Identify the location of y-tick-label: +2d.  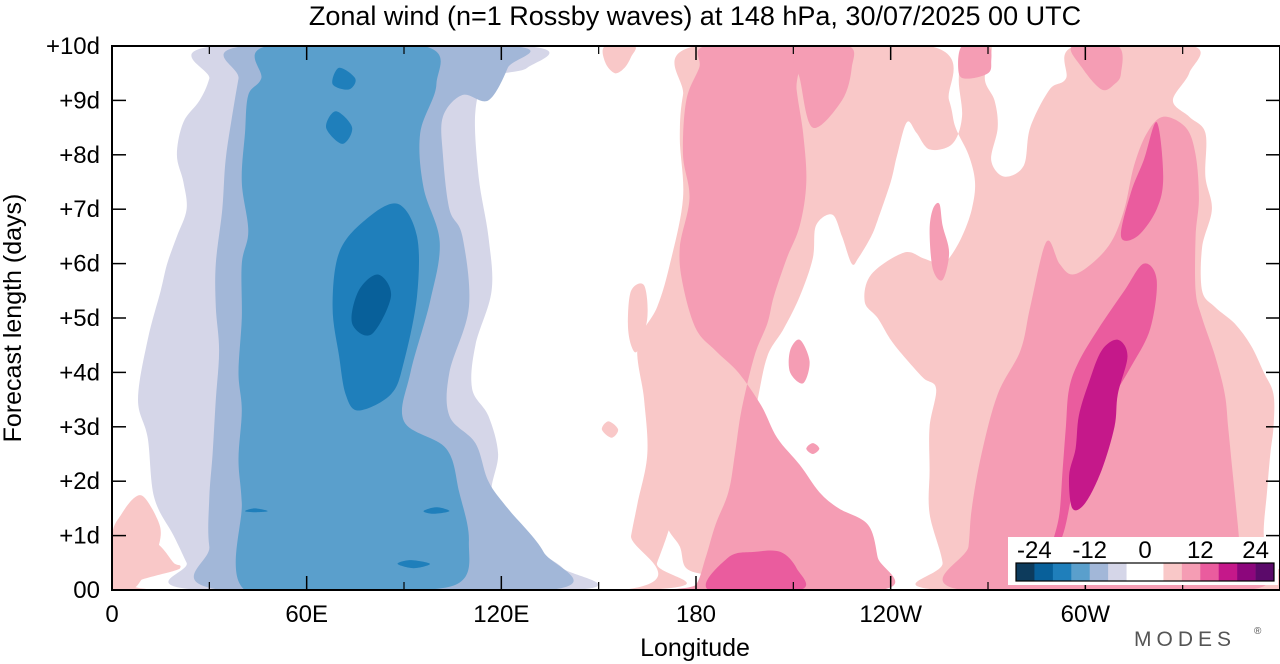
(79, 481).